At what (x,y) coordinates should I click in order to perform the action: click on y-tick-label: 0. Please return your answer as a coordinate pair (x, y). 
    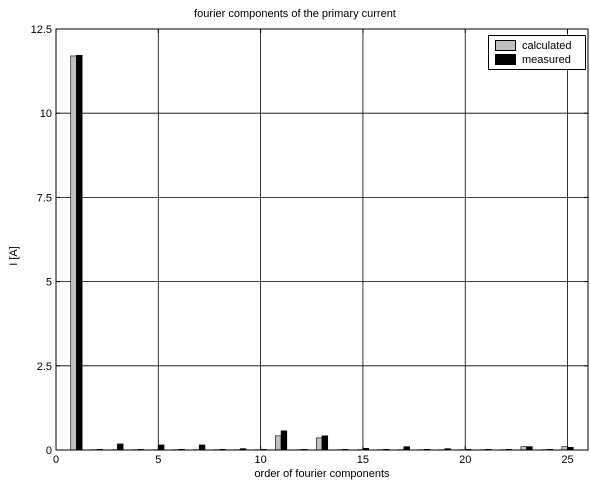
    Looking at the image, I should click on (49, 451).